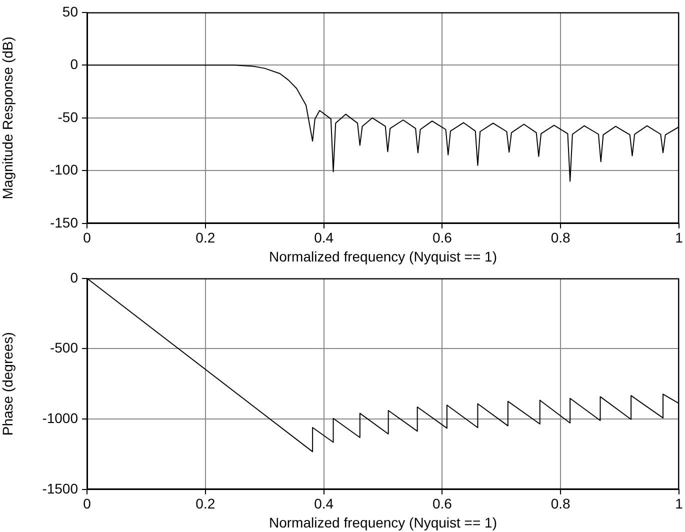 This screenshot has height=532, width=685. I want to click on y-axis-title: Phase (degrees), so click(8, 384).